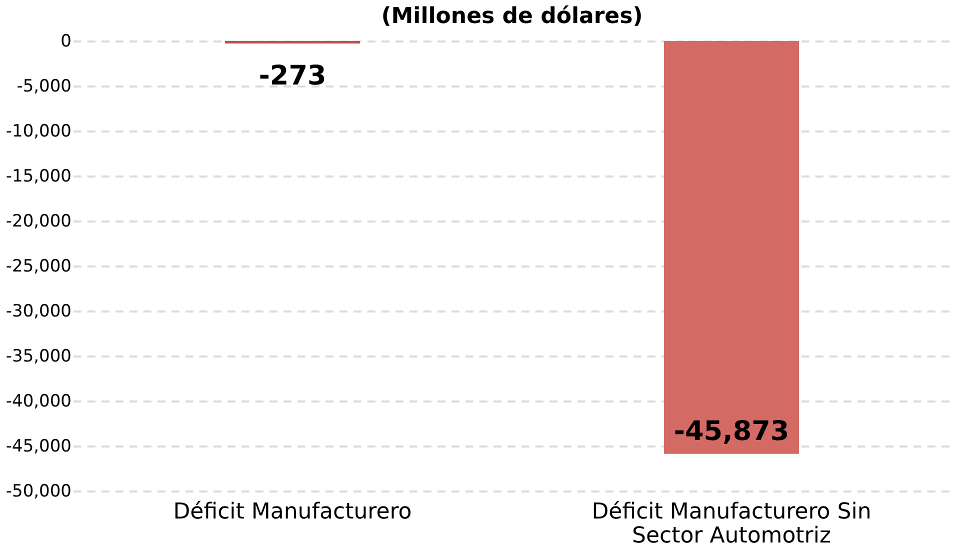 Image resolution: width=961 pixels, height=551 pixels. I want to click on y-tick-label: -40,000, so click(39, 402).